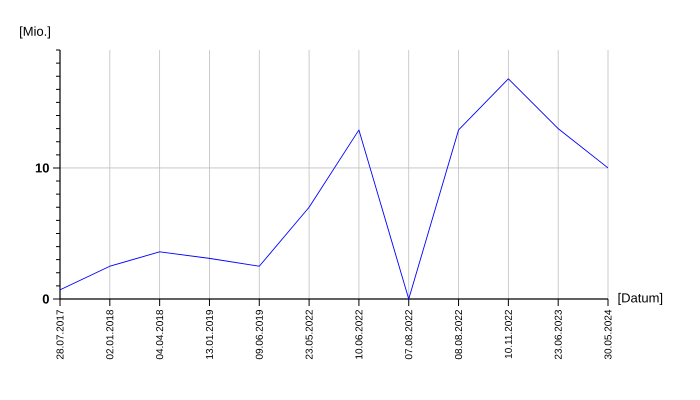  What do you see at coordinates (458, 335) in the screenshot?
I see `x-tick-label: 08.08.2022` at bounding box center [458, 335].